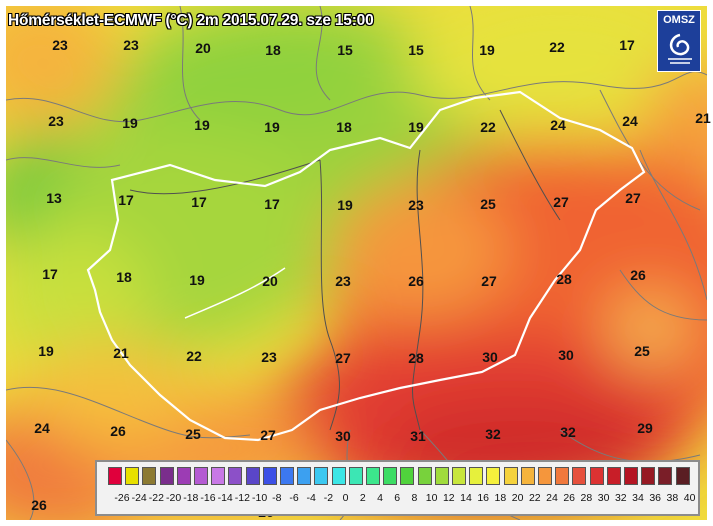 Image resolution: width=713 pixels, height=526 pixels. I want to click on legend-tick-label: -10, so click(260, 498).